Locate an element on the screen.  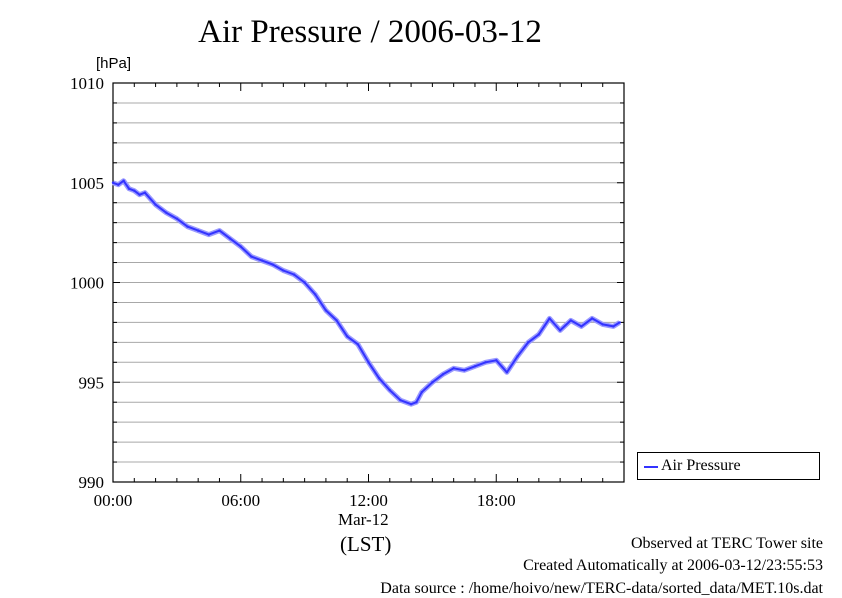
y-axis-unit-label: [hPa] is located at coordinates (114, 63).